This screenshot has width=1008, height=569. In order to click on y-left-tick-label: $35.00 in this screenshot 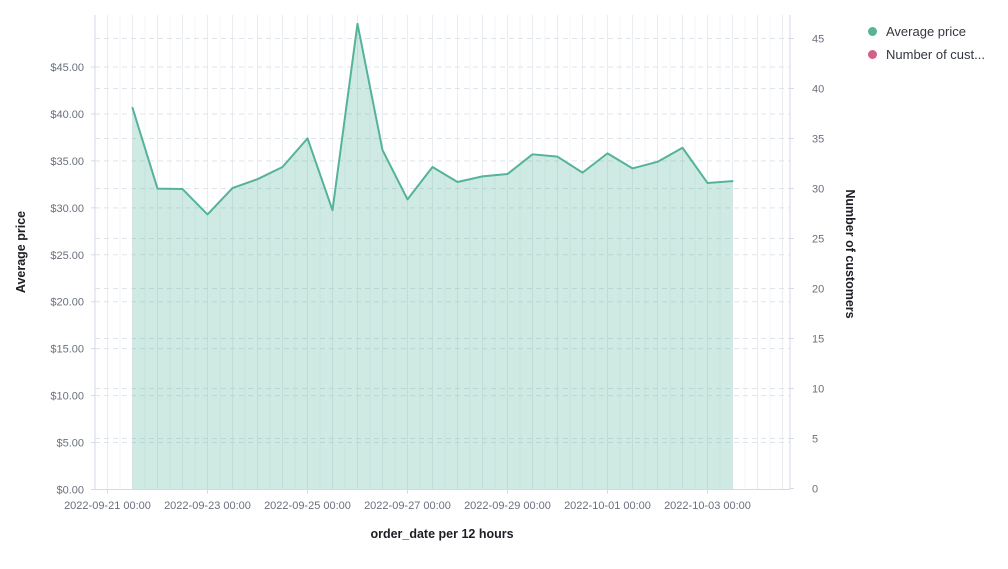, I will do `click(67, 162)`.